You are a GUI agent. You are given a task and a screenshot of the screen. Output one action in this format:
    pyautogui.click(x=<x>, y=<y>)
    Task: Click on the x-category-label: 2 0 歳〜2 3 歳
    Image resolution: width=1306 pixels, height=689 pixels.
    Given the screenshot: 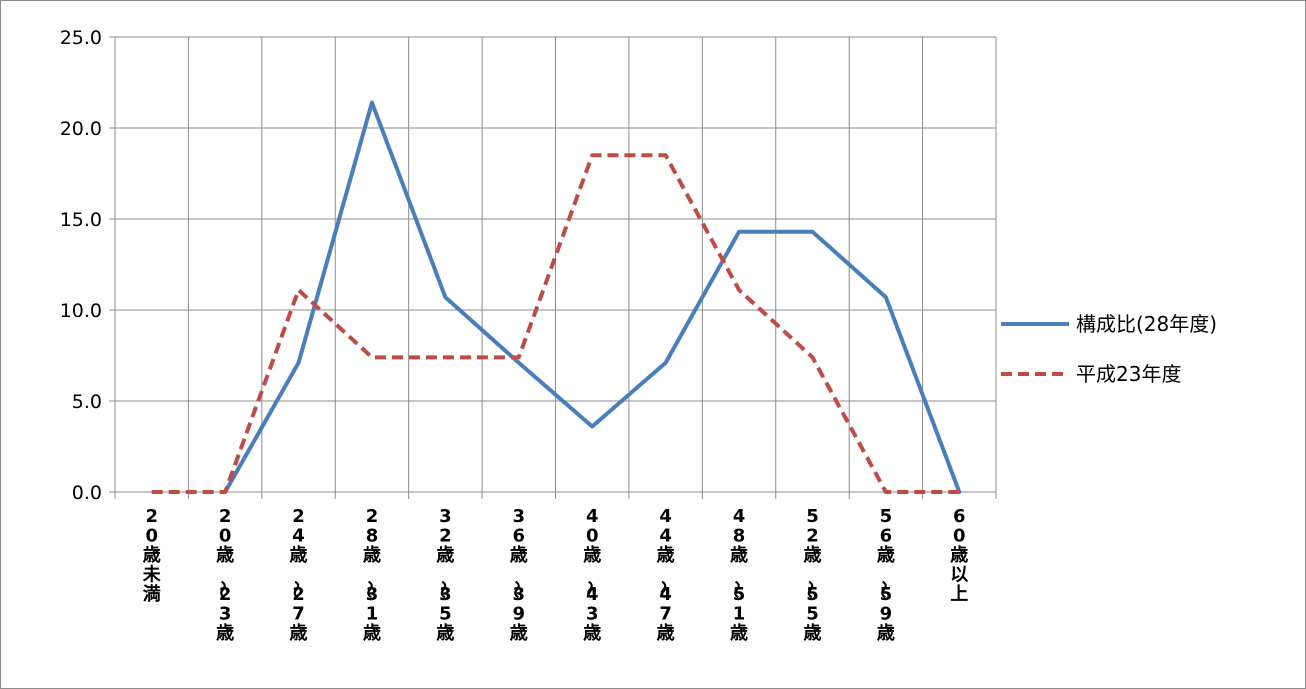 What is the action you would take?
    pyautogui.click(x=222, y=575)
    